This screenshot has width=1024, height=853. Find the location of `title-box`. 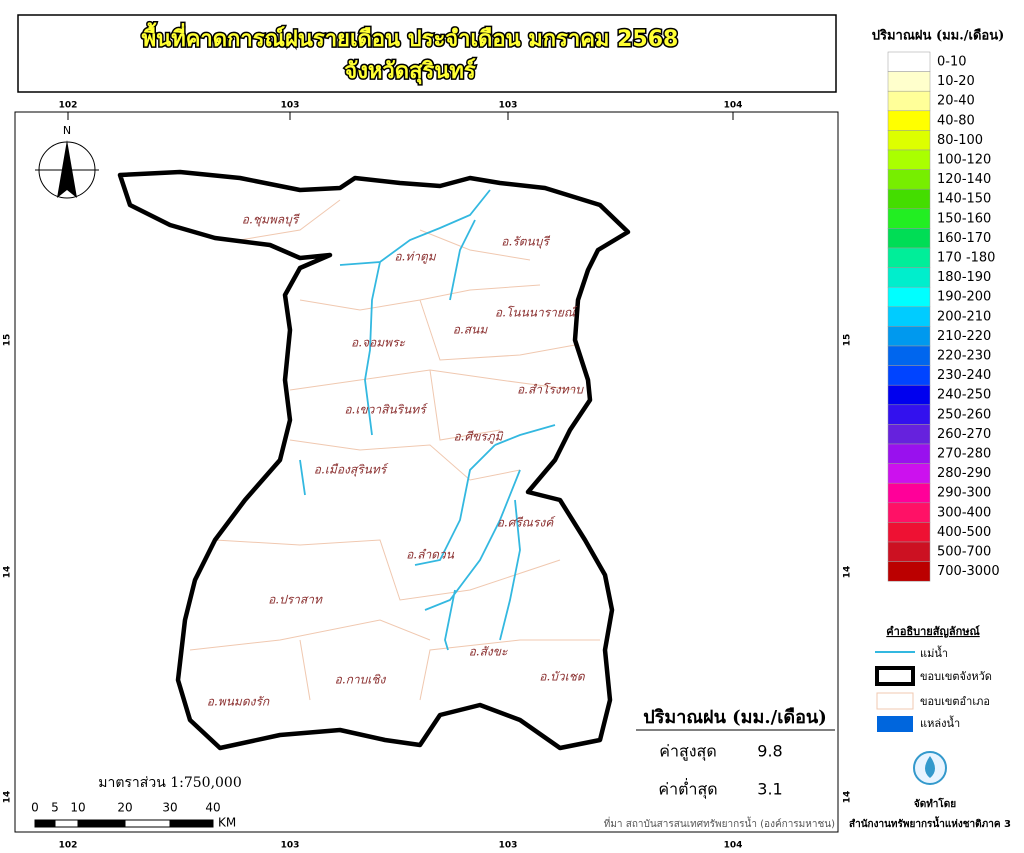

title-box is located at coordinates (427, 53).